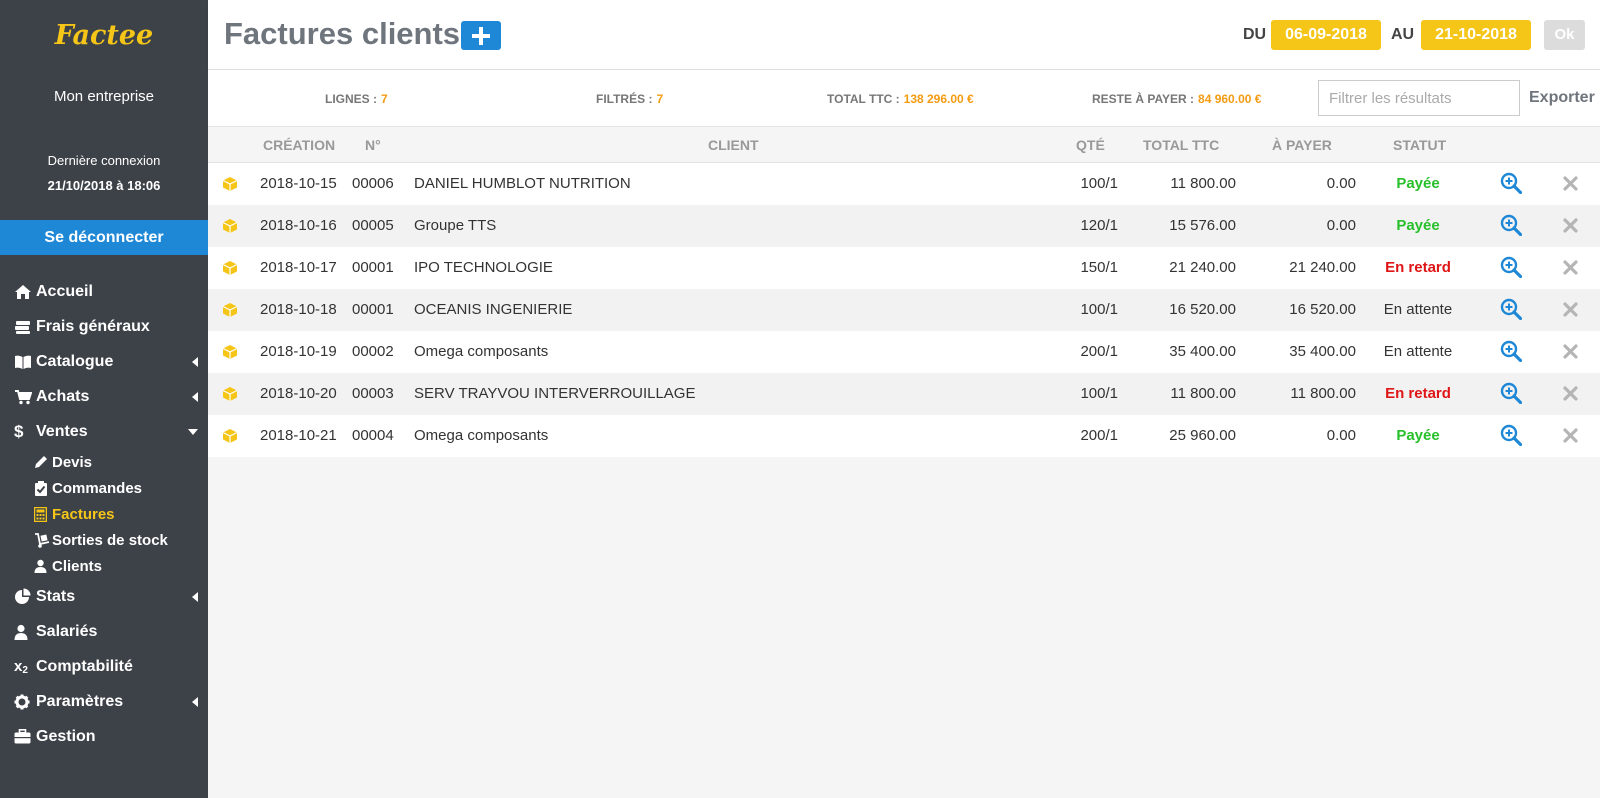  What do you see at coordinates (25, 397) in the screenshot?
I see `cart-icon` at bounding box center [25, 397].